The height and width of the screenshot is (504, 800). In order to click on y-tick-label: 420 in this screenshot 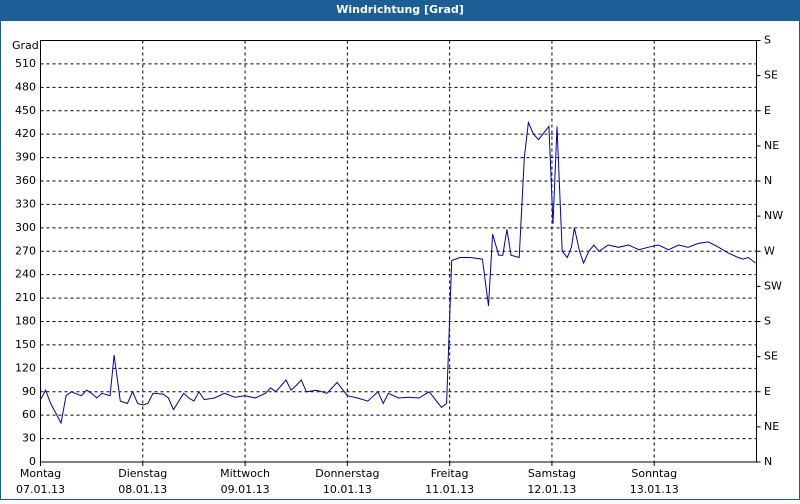, I will do `click(25, 133)`.